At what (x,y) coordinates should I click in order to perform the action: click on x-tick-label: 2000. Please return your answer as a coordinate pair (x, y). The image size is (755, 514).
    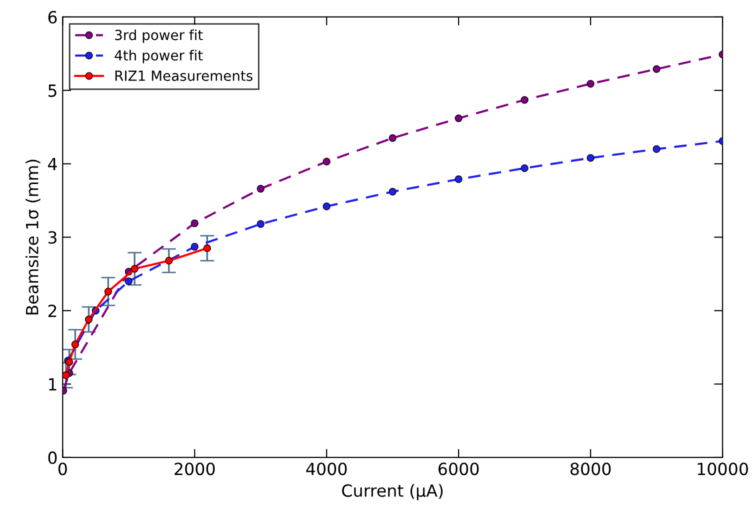
    Looking at the image, I should click on (194, 469).